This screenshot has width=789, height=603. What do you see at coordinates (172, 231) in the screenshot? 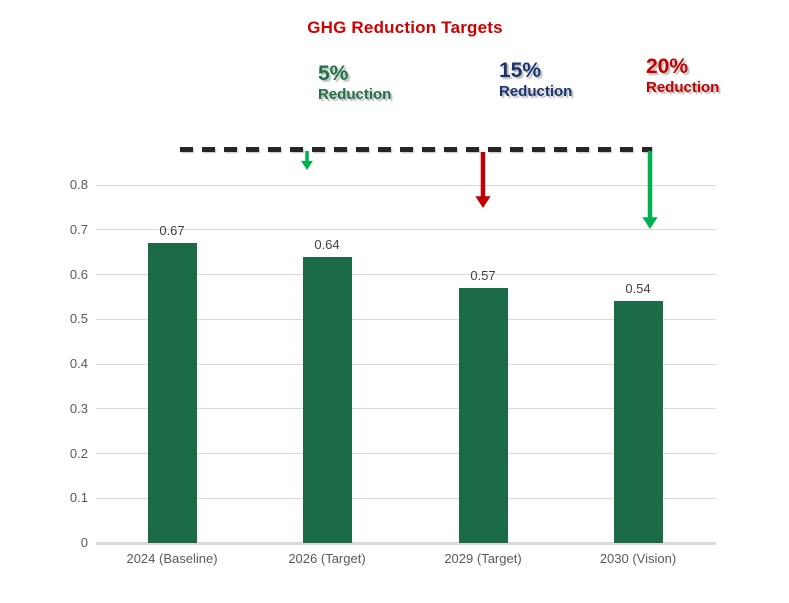
I see `bar-value-label: 0.67` at bounding box center [172, 231].